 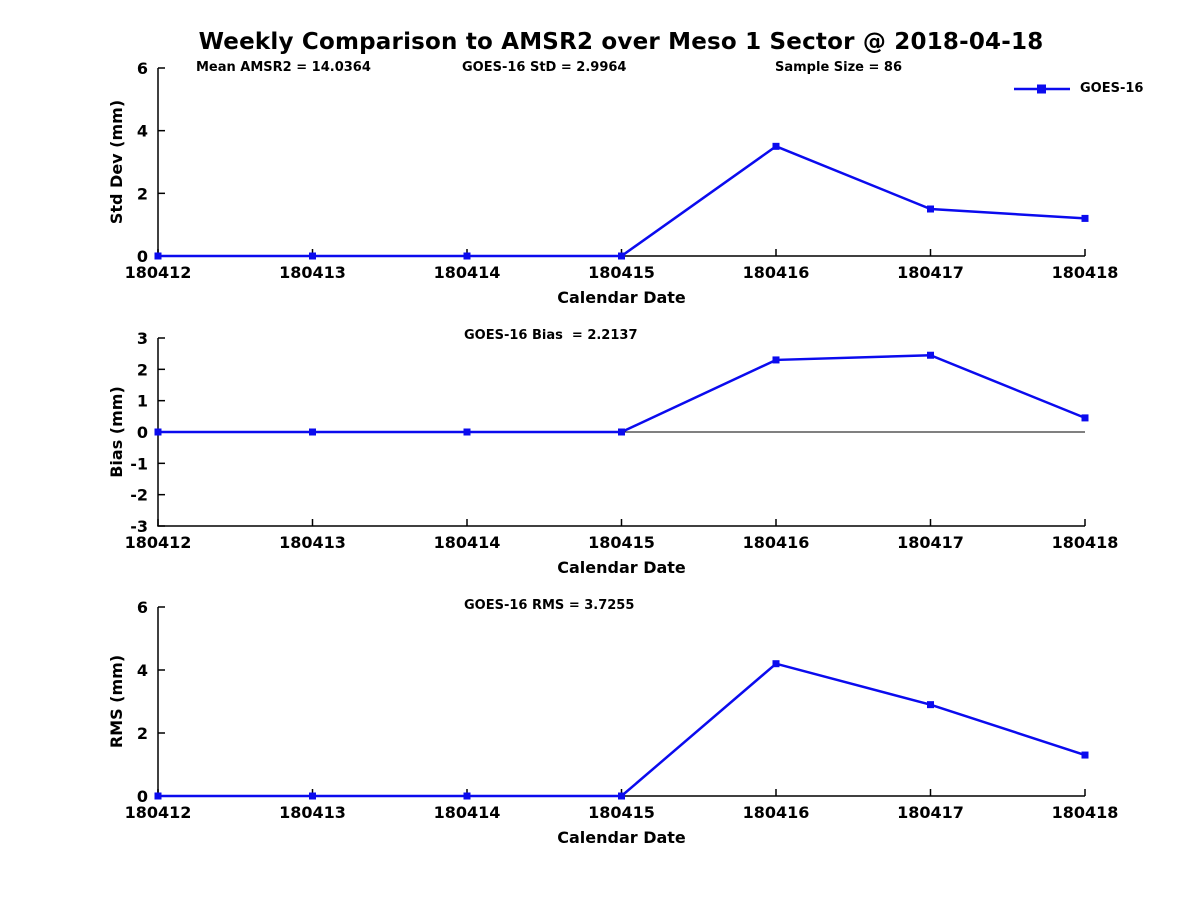 I want to click on legend-line-marker-icon, so click(x=1042, y=88).